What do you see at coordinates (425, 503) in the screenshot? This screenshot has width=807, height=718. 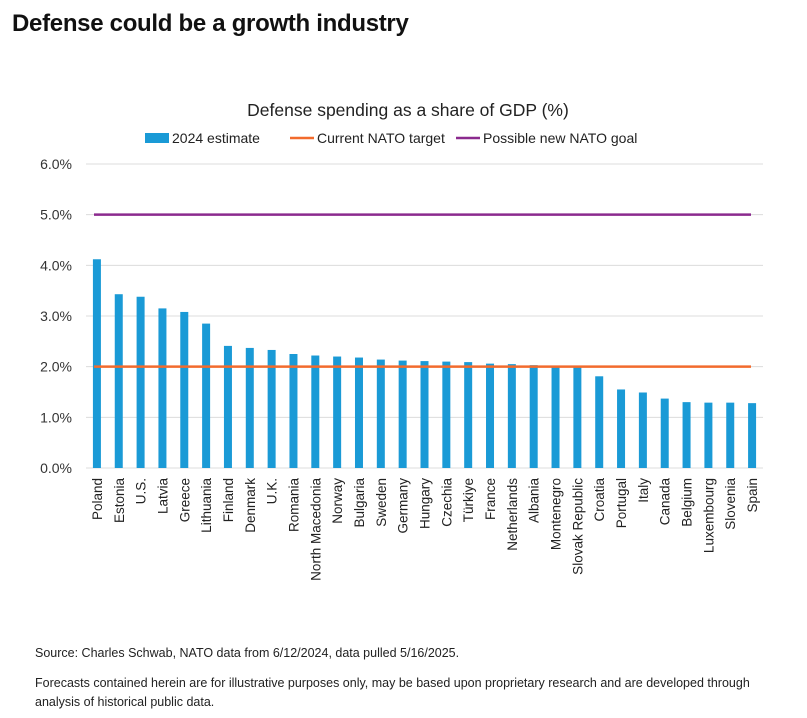 I see `x-tick-label: Hungary` at bounding box center [425, 503].